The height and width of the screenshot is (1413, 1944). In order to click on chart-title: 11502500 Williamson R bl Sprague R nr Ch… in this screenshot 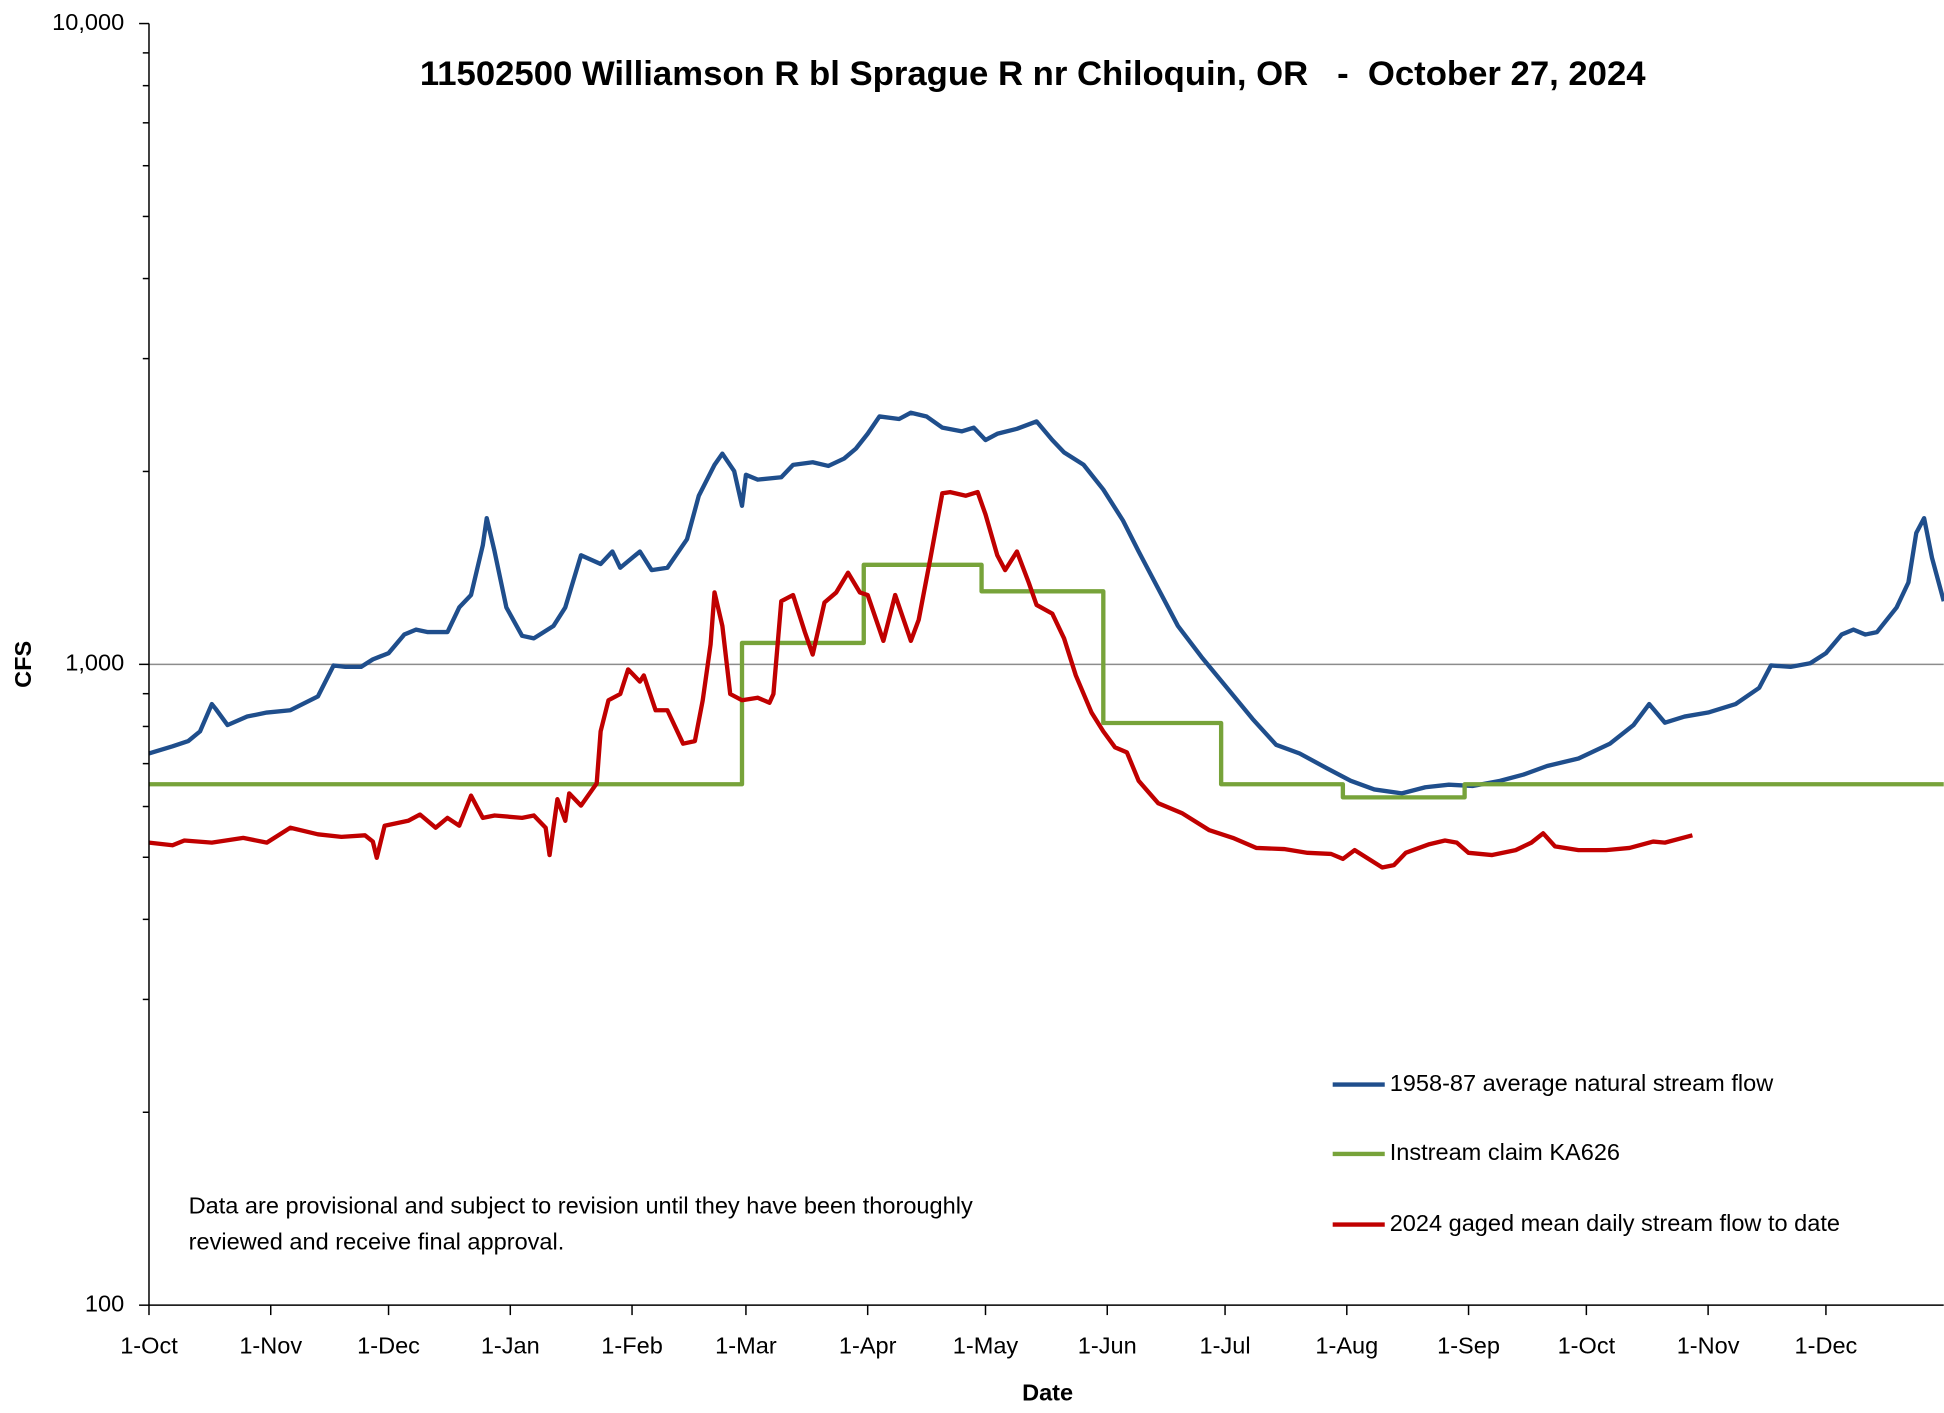, I will do `click(1033, 74)`.